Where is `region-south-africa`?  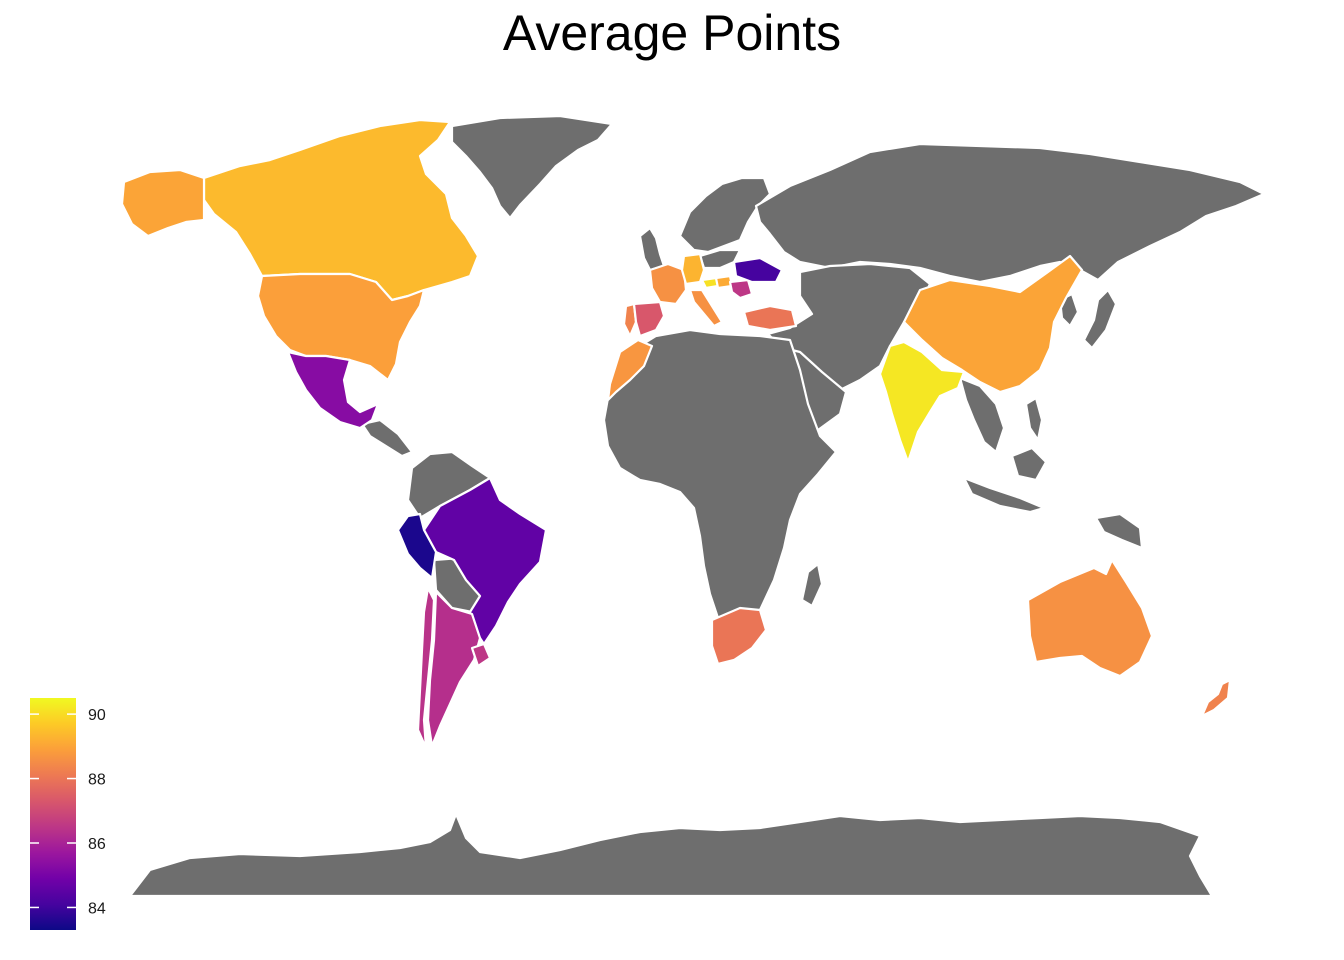 region-south-africa is located at coordinates (739, 636).